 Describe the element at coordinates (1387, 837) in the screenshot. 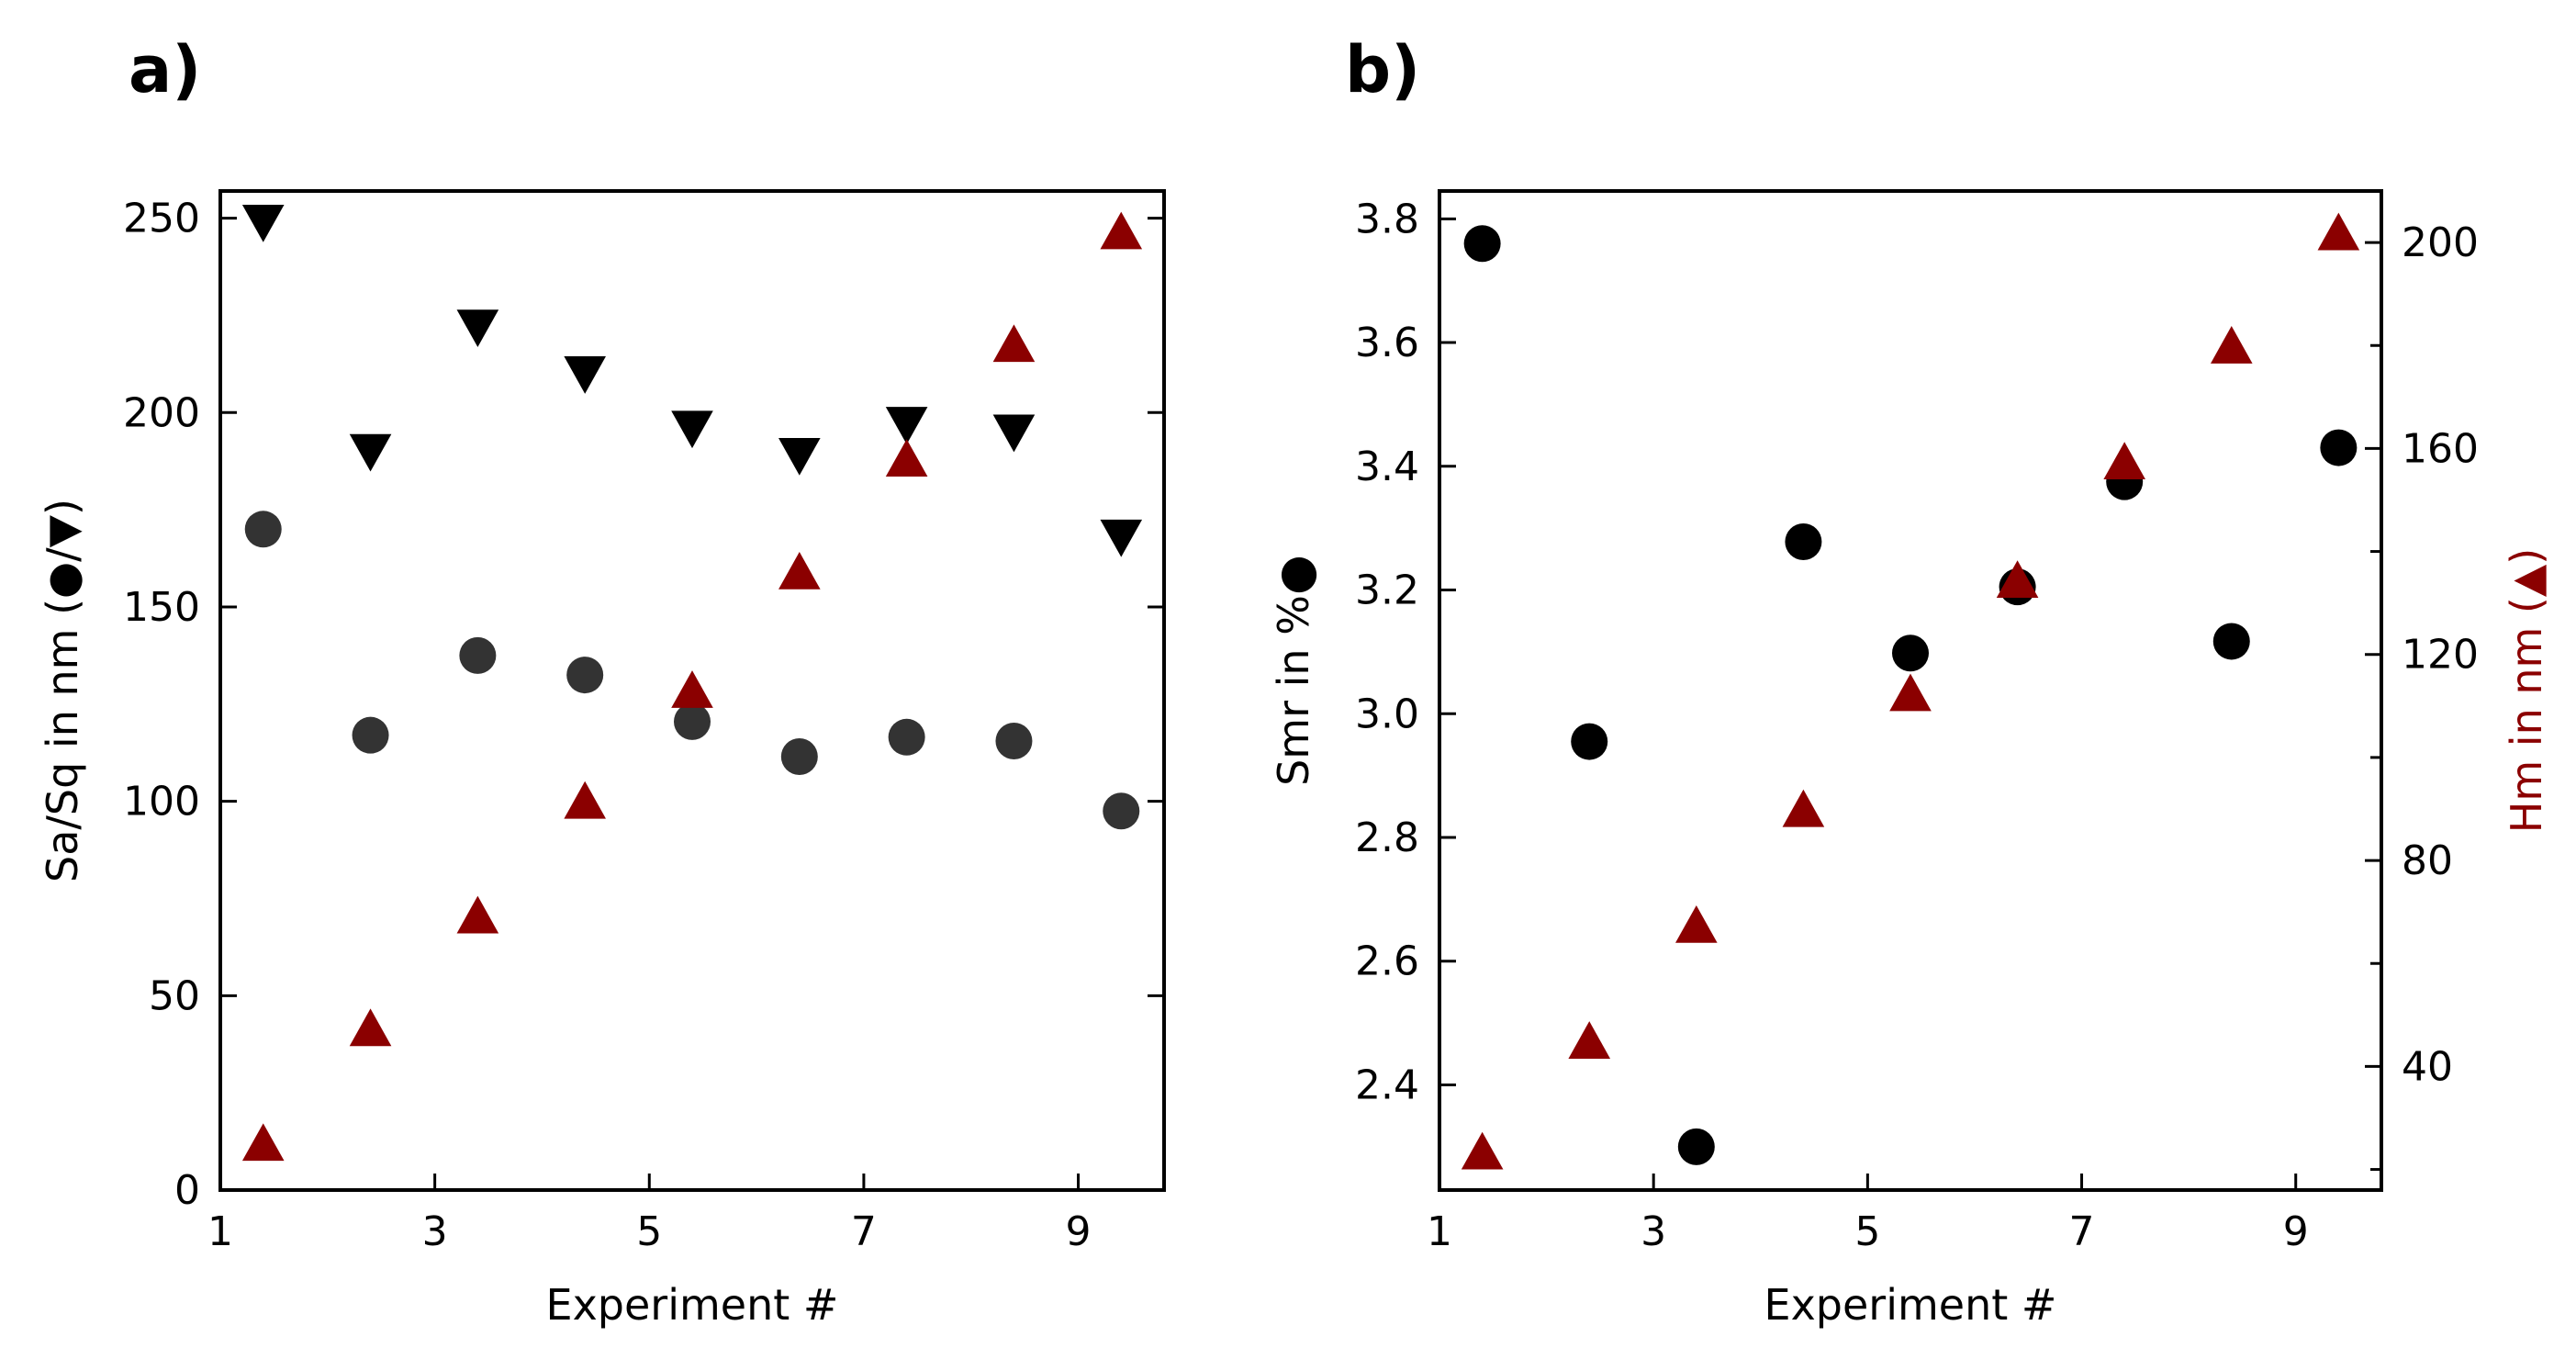

I see `panel-b-ytick-left-label: 2.8` at that location.